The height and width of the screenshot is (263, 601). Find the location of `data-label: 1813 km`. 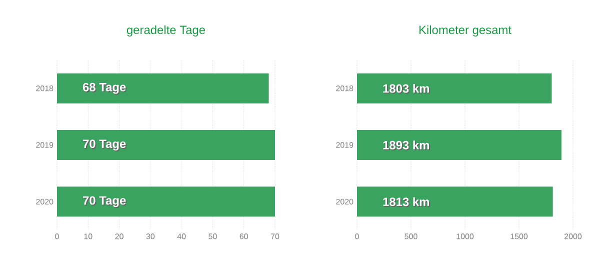

data-label: 1813 km is located at coordinates (406, 201).